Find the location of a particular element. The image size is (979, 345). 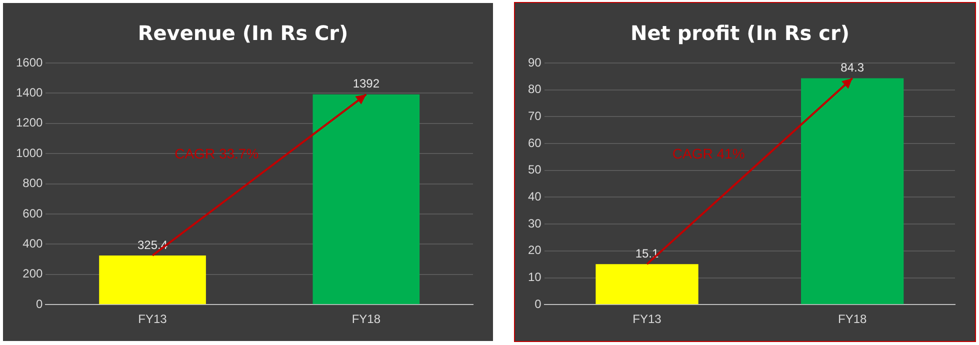

y-tick-label: 200 is located at coordinates (33, 273).